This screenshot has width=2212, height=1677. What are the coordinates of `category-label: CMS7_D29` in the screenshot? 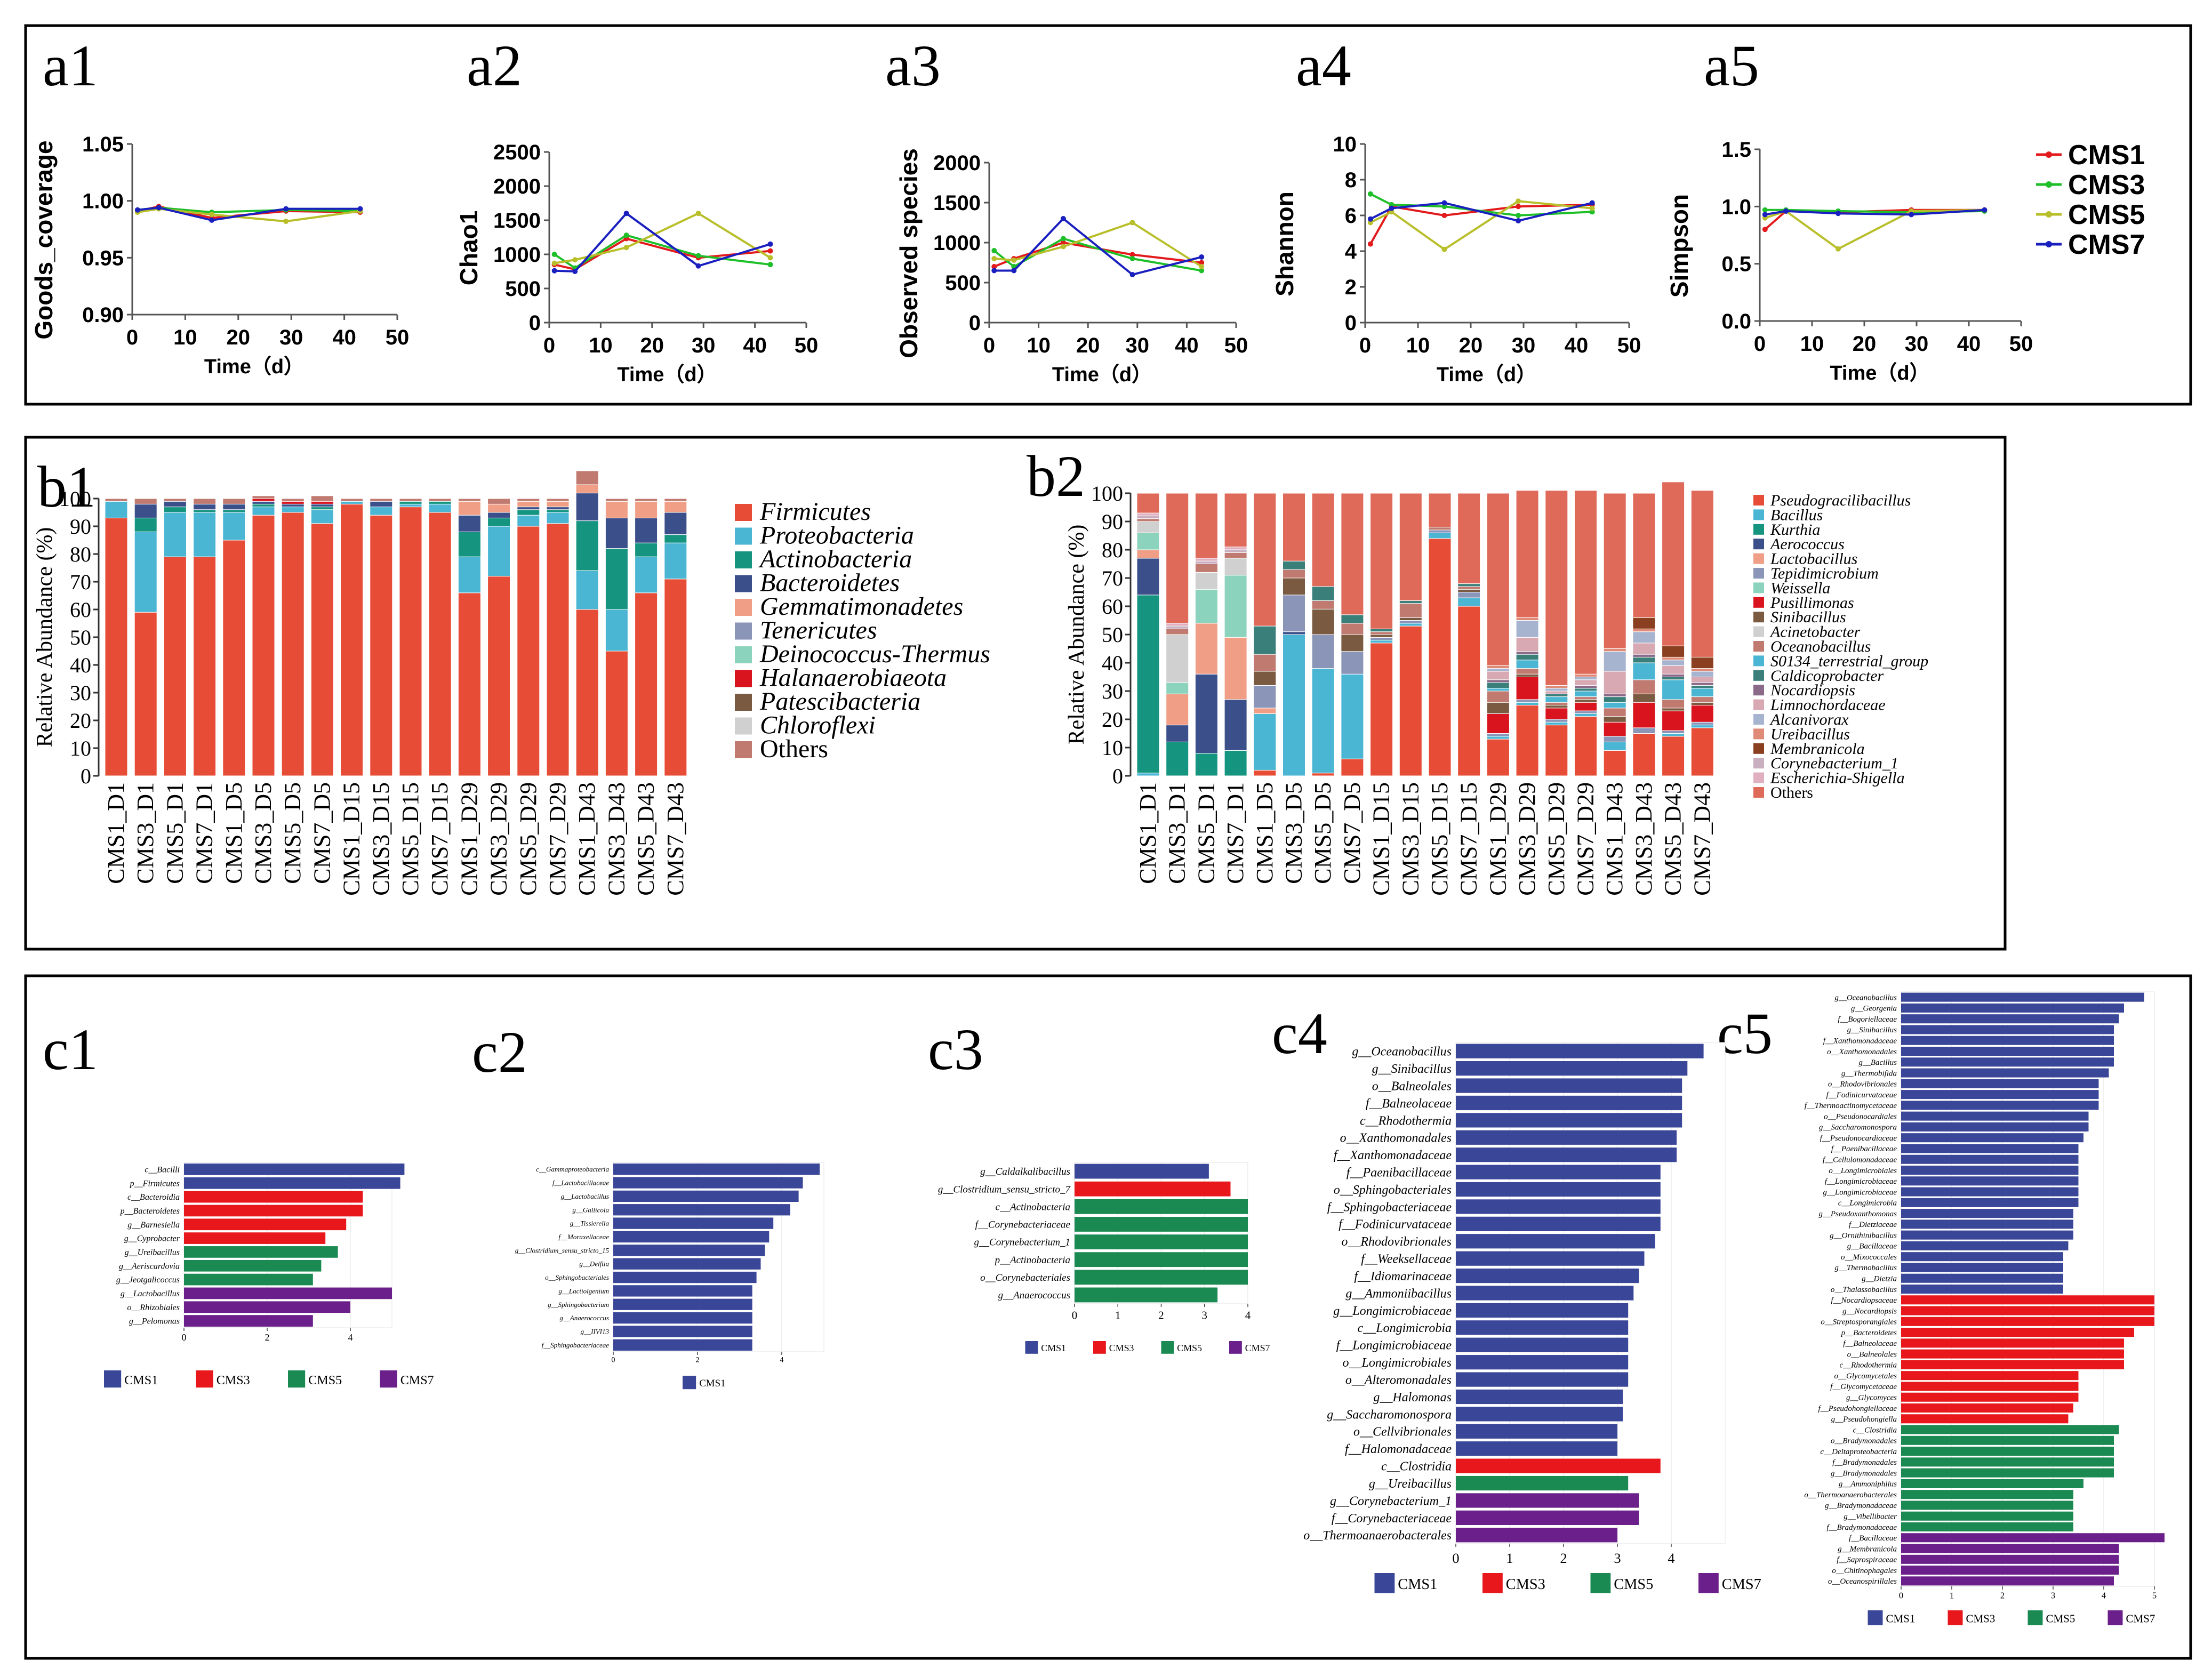 It's located at (557, 839).